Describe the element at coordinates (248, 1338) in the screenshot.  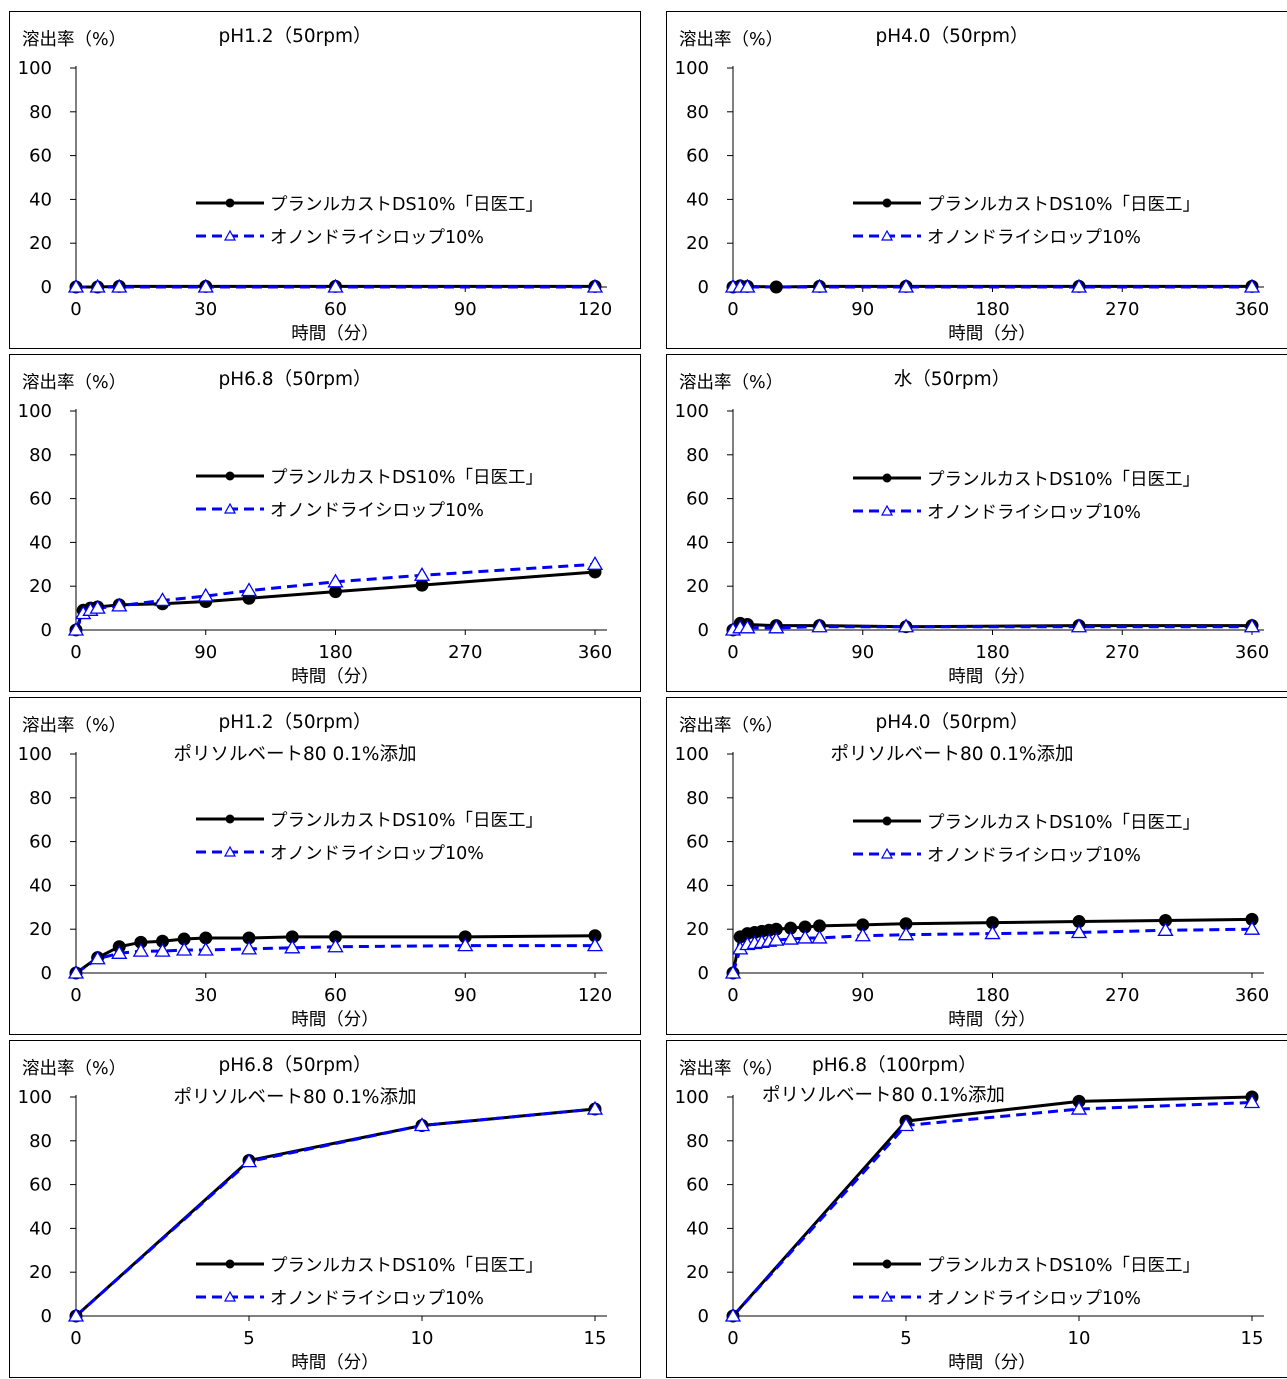
I see `x-tick-label: 5` at that location.